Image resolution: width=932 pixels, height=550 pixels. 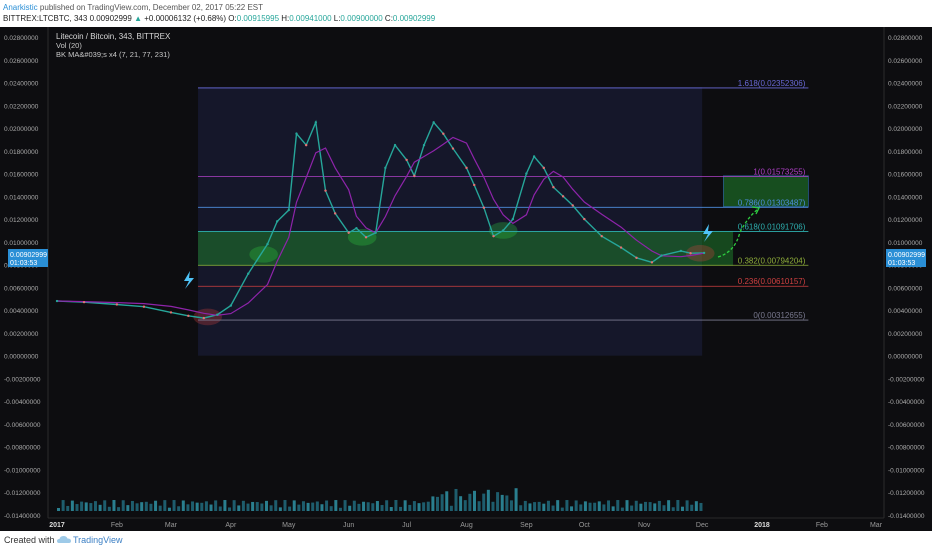 What do you see at coordinates (766, 191) in the screenshot?
I see `target-zone` at bounding box center [766, 191].